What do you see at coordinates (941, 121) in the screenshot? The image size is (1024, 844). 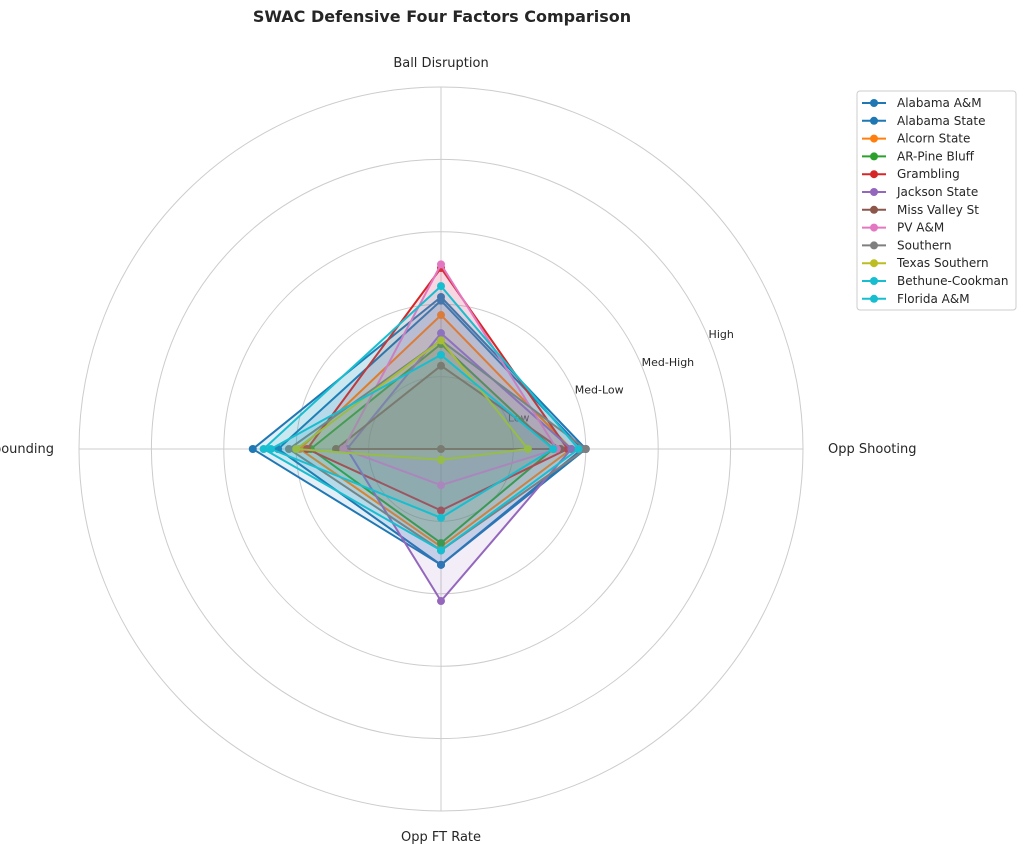 I see `legend-label: Alabama State` at bounding box center [941, 121].